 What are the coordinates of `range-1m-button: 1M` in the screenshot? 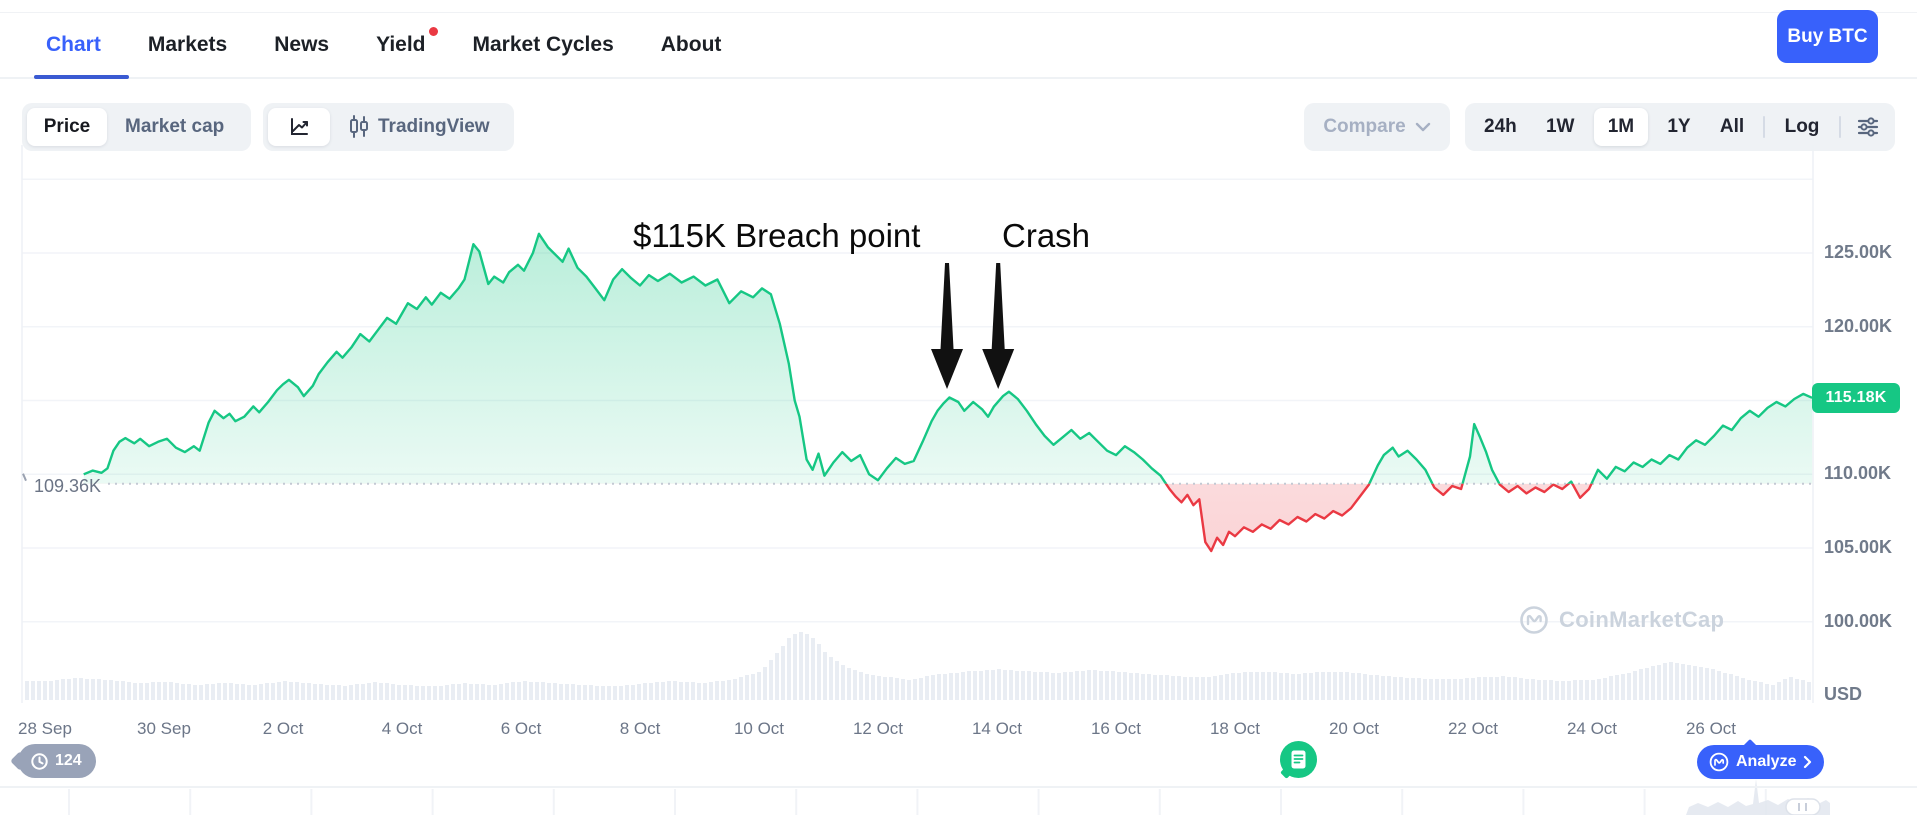 It's located at (1621, 127).